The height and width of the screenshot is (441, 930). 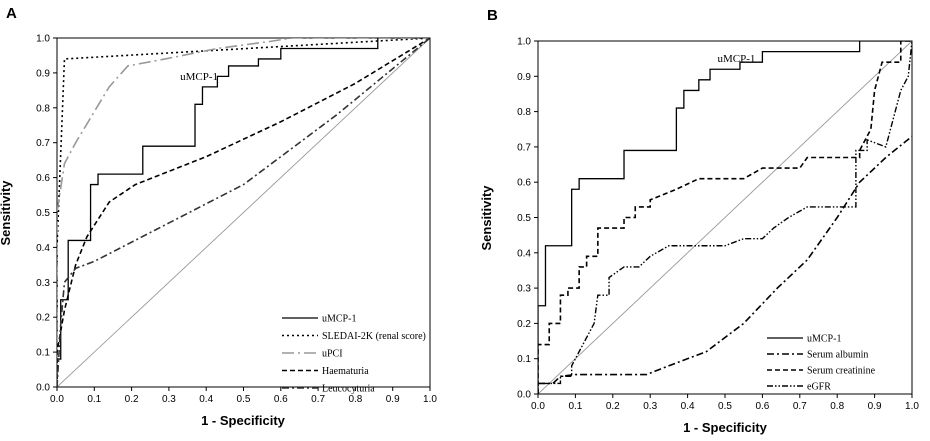 I want to click on legend-label: eGFR, so click(x=819, y=387).